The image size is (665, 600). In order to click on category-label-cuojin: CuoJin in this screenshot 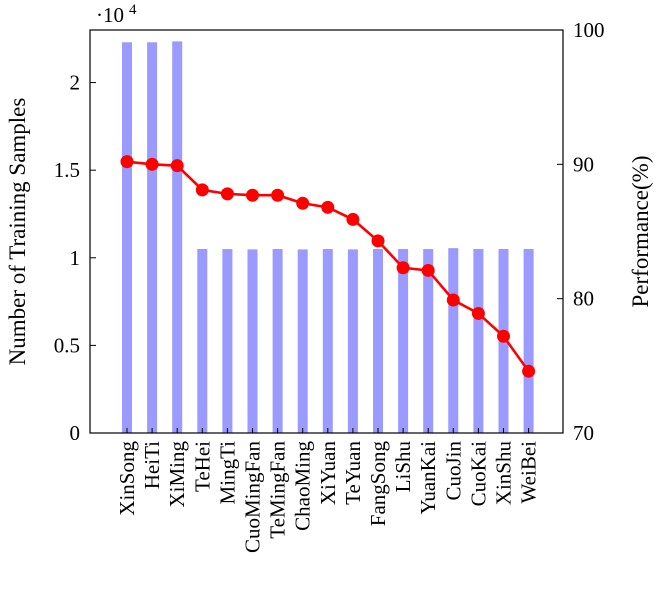, I will do `click(453, 471)`.